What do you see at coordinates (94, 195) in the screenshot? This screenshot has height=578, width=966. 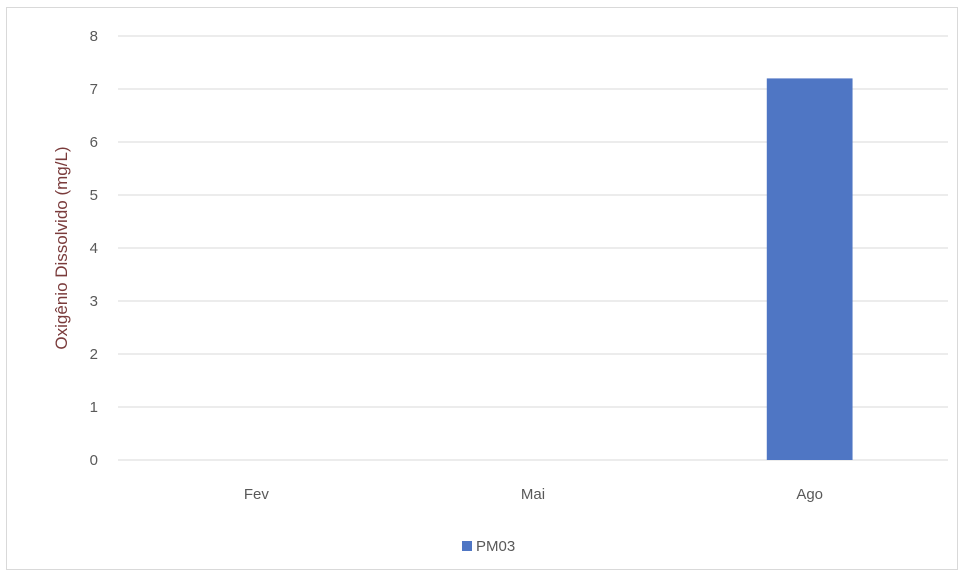 I see `y-tick-label: 5` at bounding box center [94, 195].